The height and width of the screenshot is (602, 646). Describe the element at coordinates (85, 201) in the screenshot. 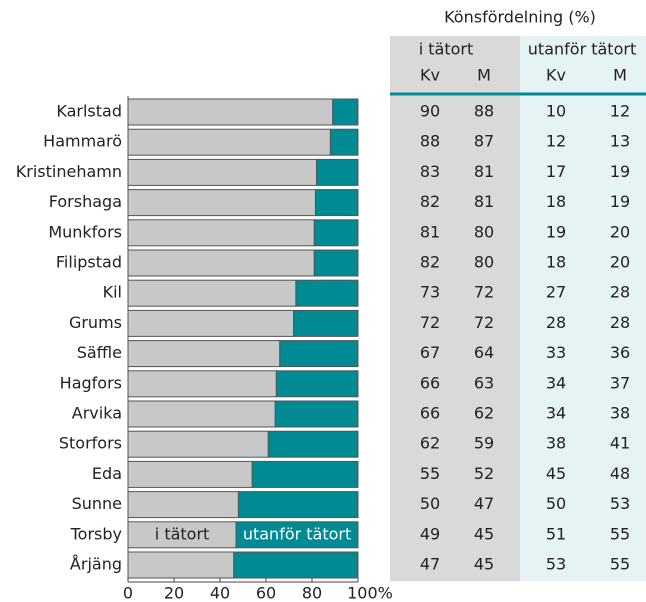

I see `y-tick-label: Forshaga` at that location.